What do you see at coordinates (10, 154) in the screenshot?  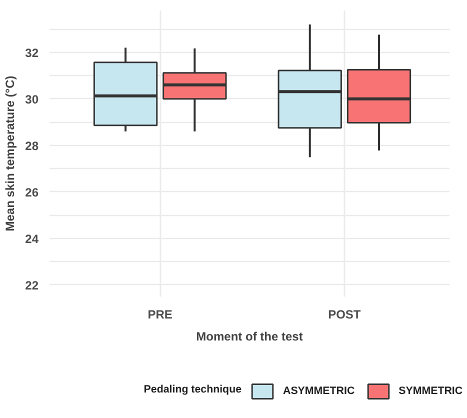 I see `y-axis-title: Mean skin temperature (°C)` at bounding box center [10, 154].